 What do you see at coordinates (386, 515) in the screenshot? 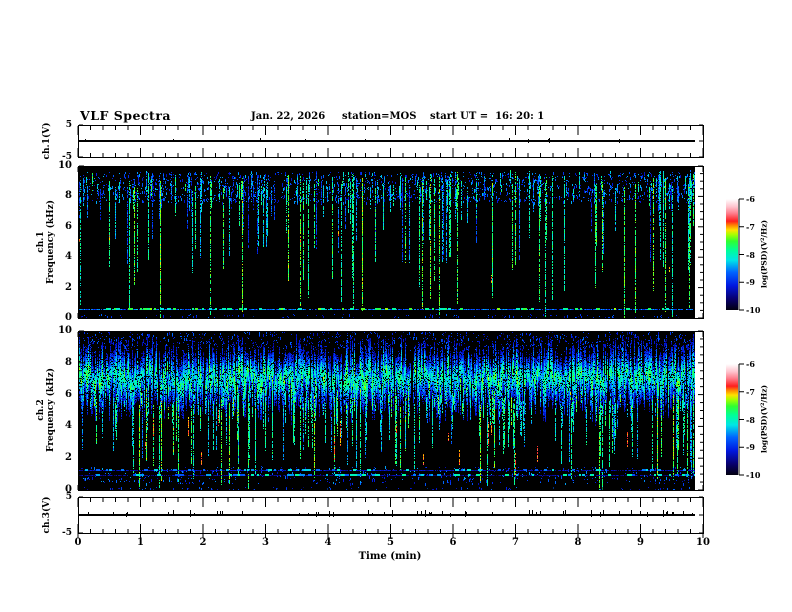
I see `ch3-waveform-canvas` at bounding box center [386, 515].